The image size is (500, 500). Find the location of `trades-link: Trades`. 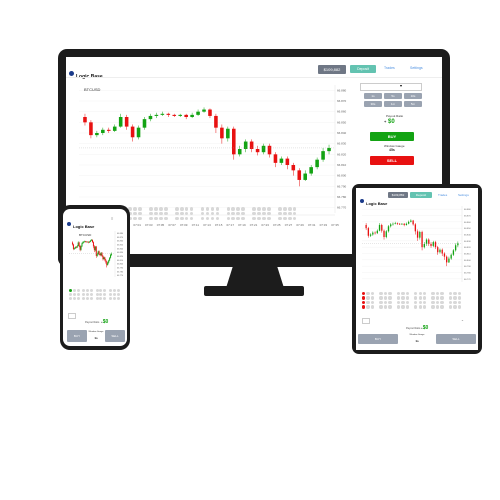

trades-link: Trades is located at coordinates (389, 68).